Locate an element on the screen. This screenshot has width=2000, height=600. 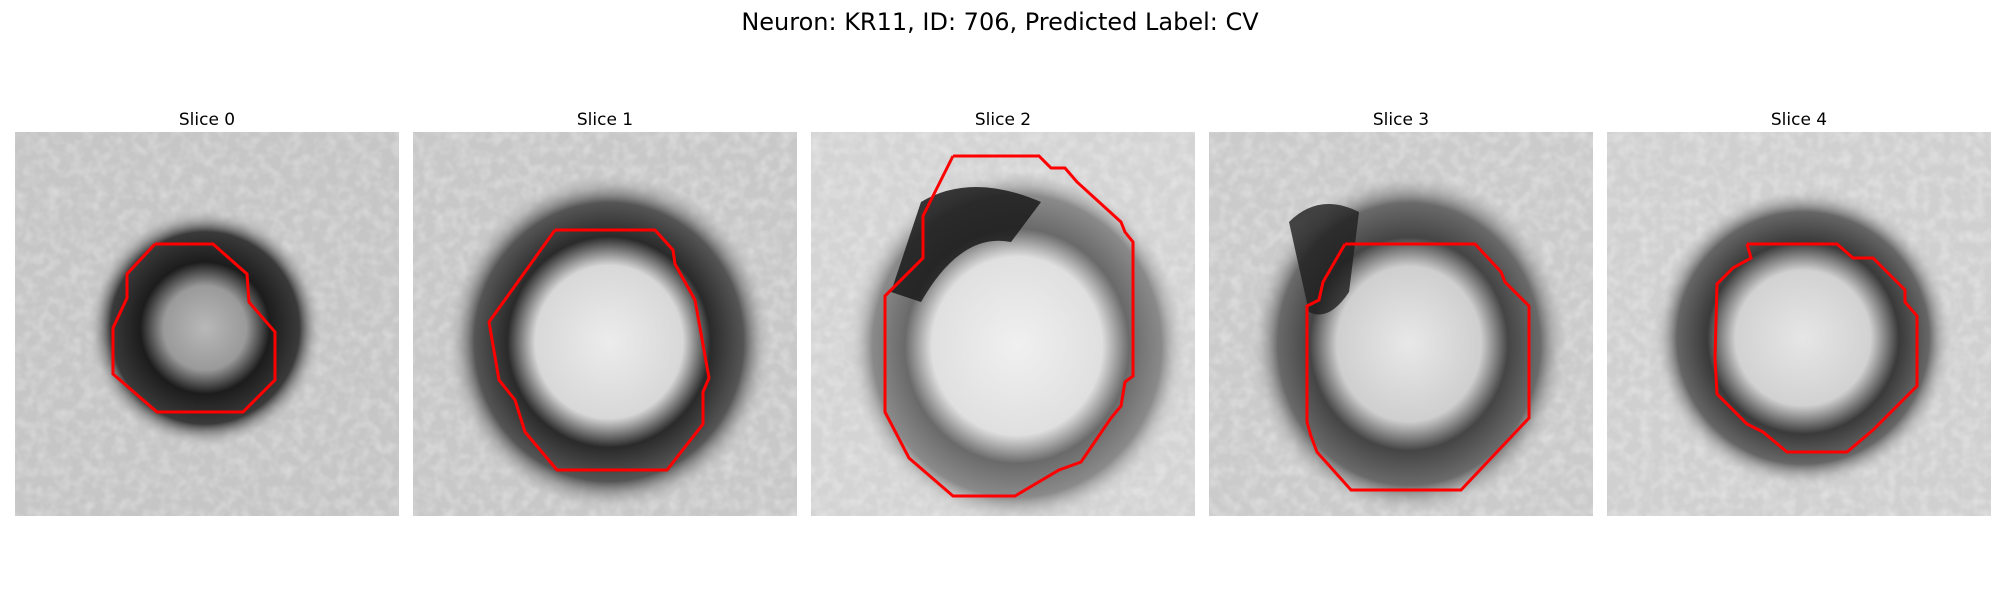
slice-panel-2: Slice 2 is located at coordinates (1003, 312).